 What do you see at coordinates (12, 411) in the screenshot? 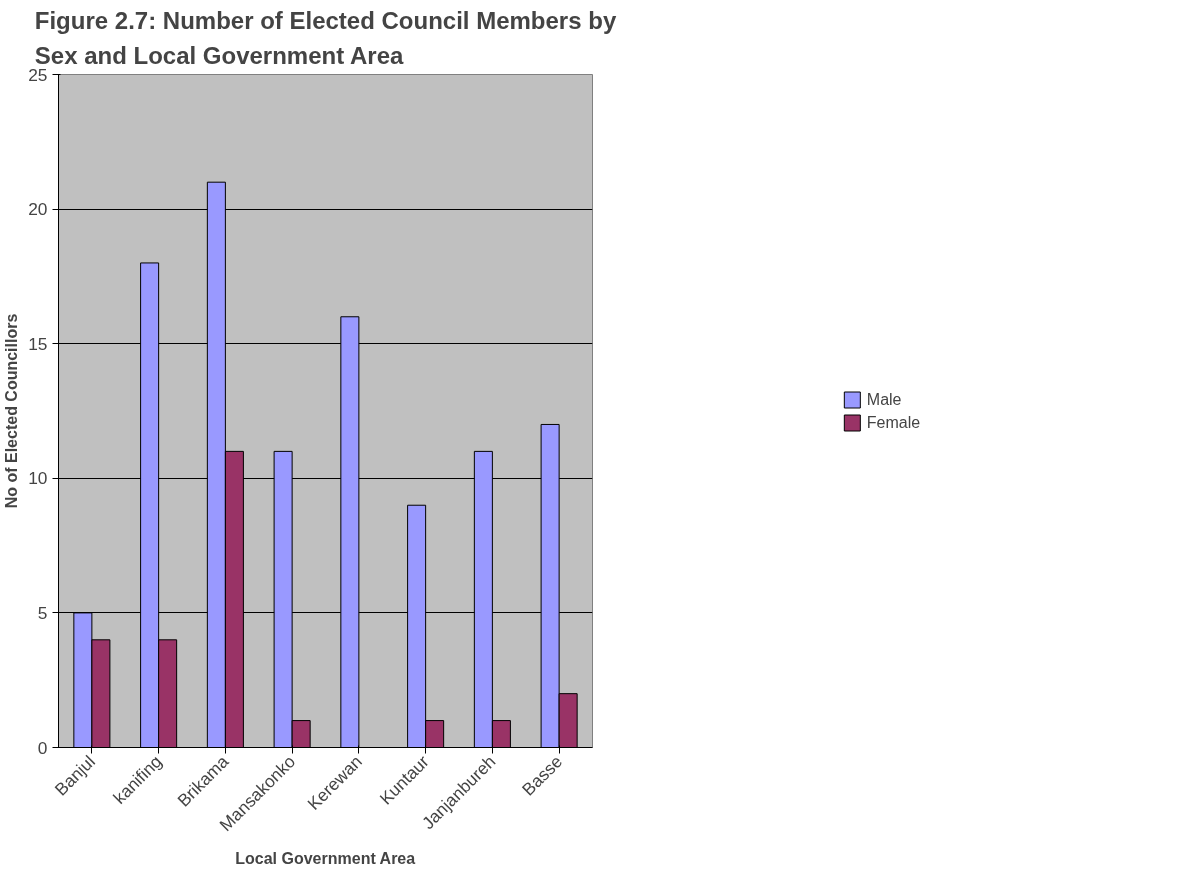
I see `y-axis-title: No of Elected Councillors` at bounding box center [12, 411].